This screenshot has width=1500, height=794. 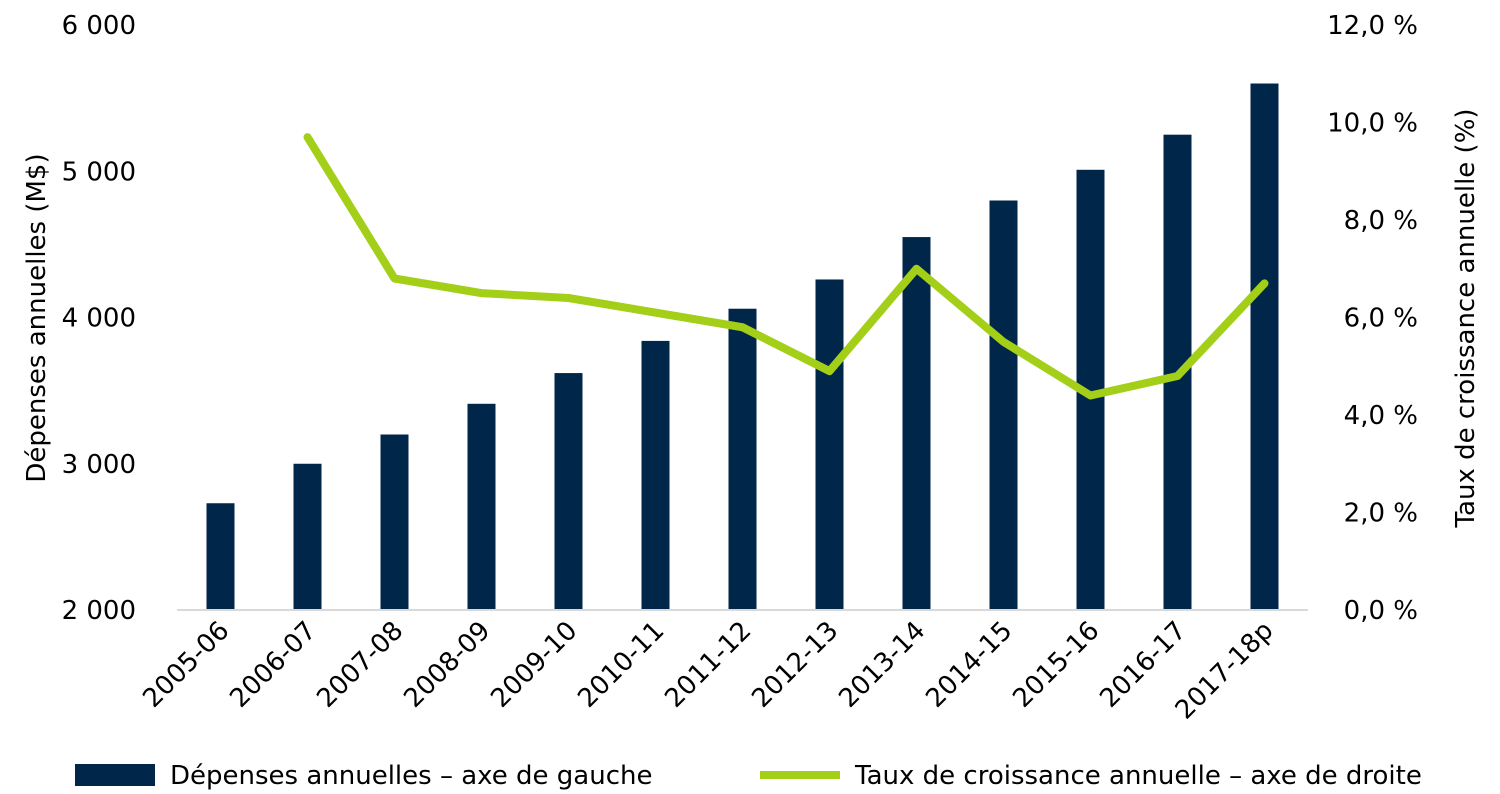 I want to click on x-tick-label: 2013-14, so click(x=882, y=665).